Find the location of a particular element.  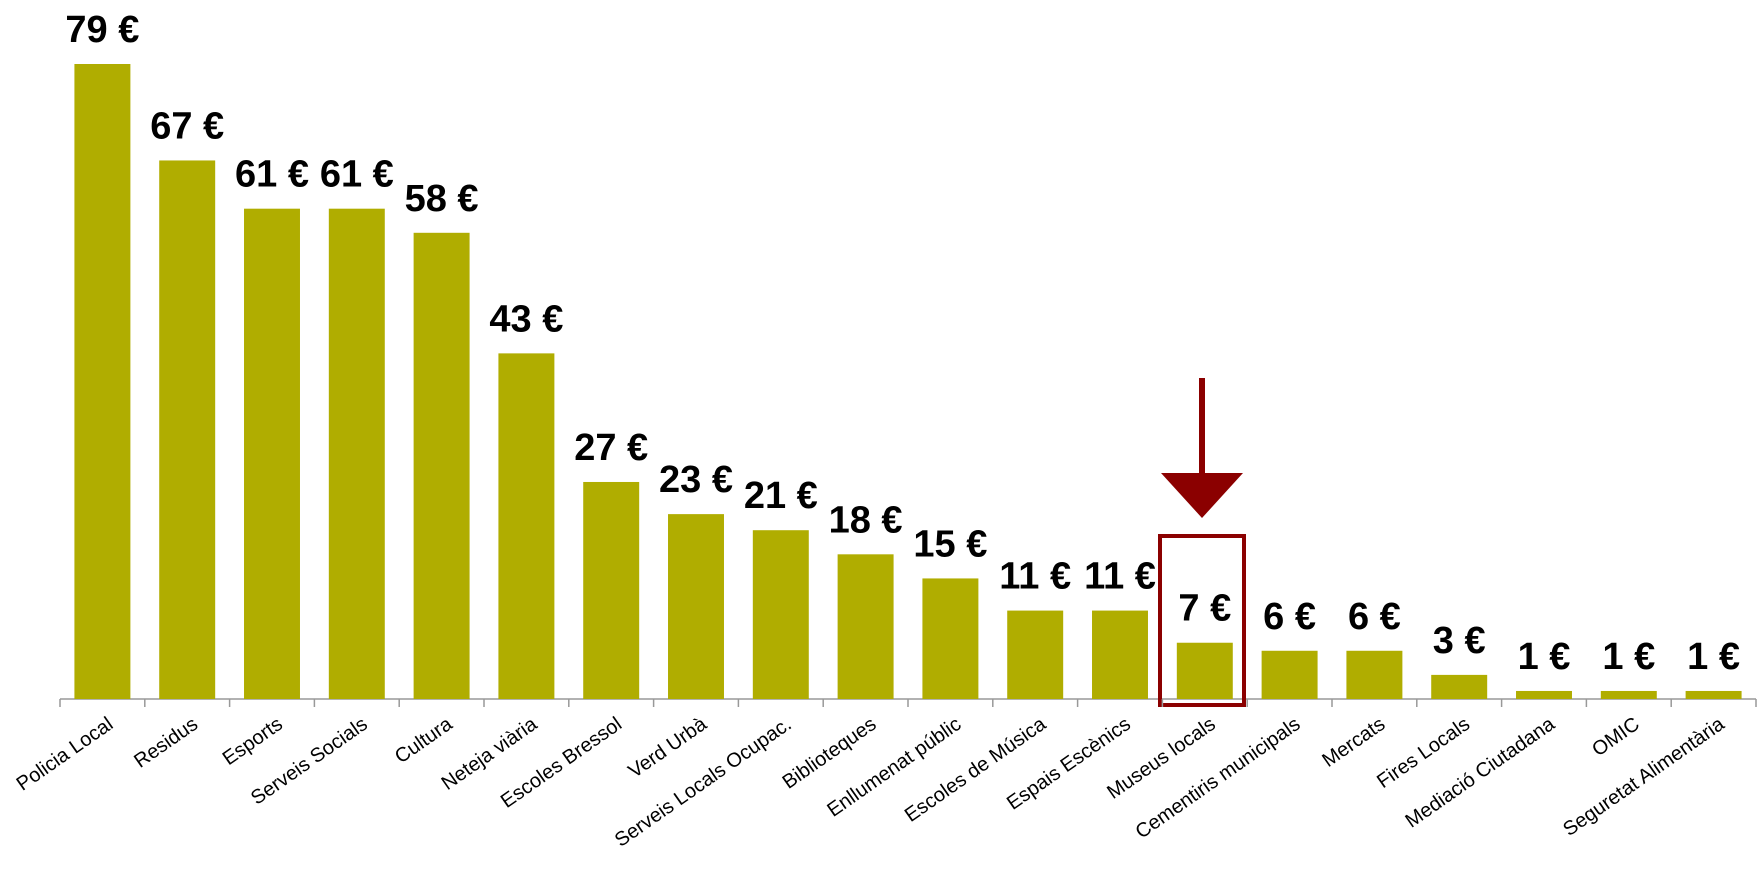

x-tick-label: Cultura is located at coordinates (424, 741).